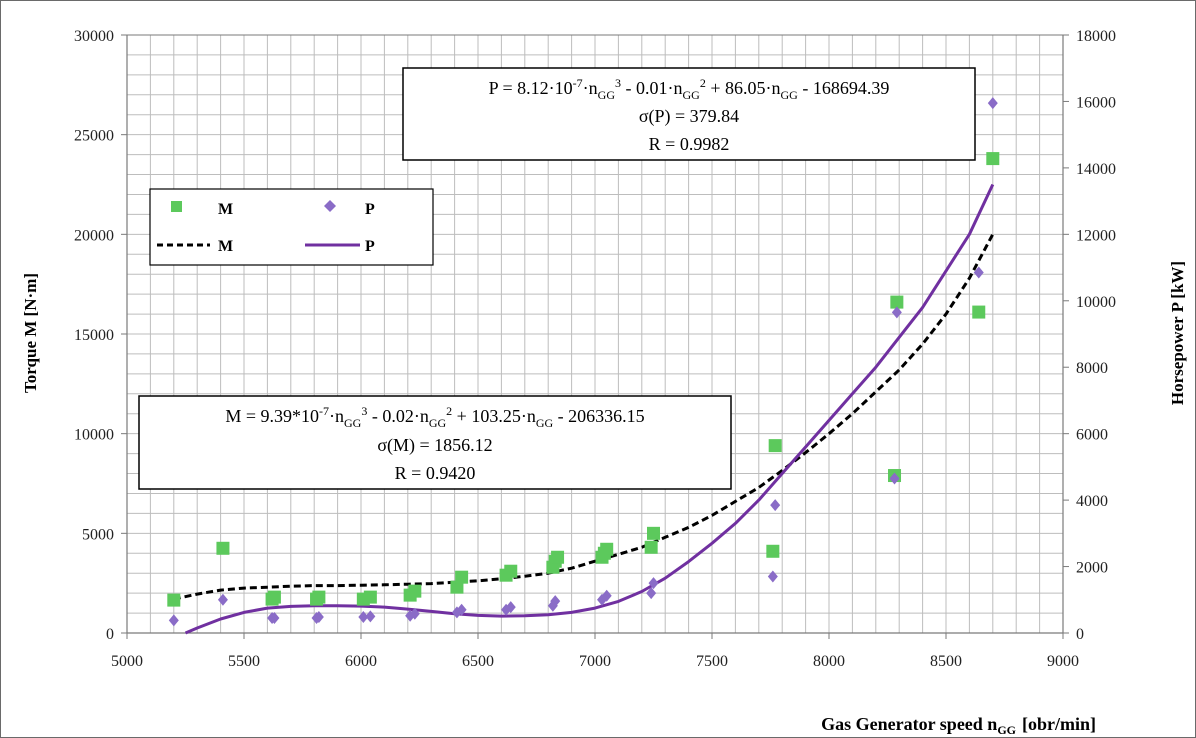 The width and height of the screenshot is (1196, 738). I want to click on x-tick-label: 6000, so click(361, 661).